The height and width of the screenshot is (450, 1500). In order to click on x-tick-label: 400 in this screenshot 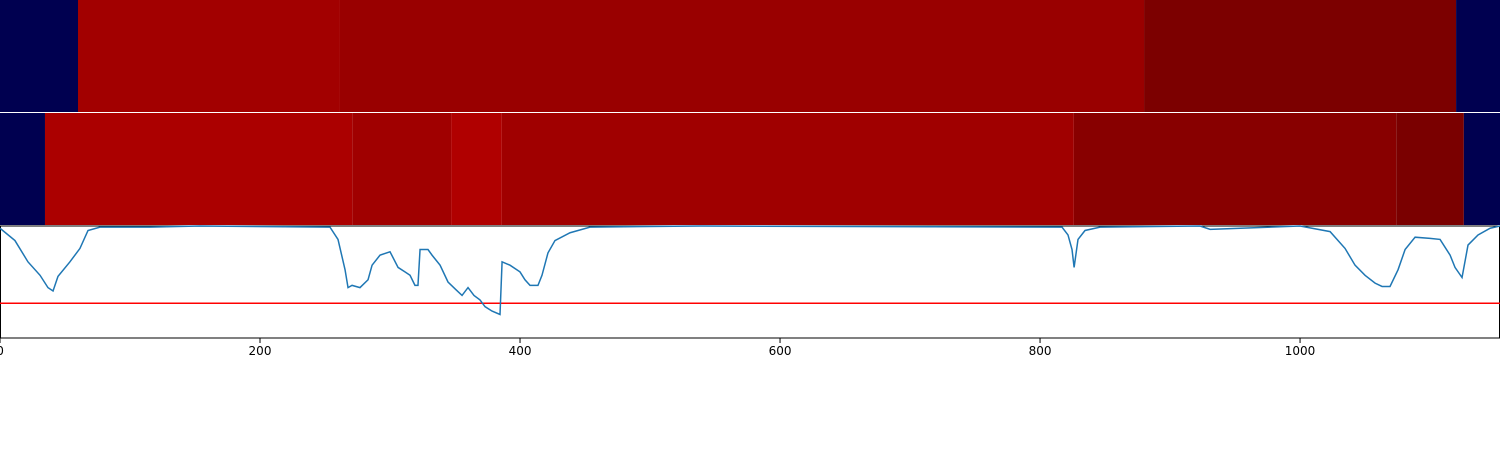, I will do `click(520, 351)`.